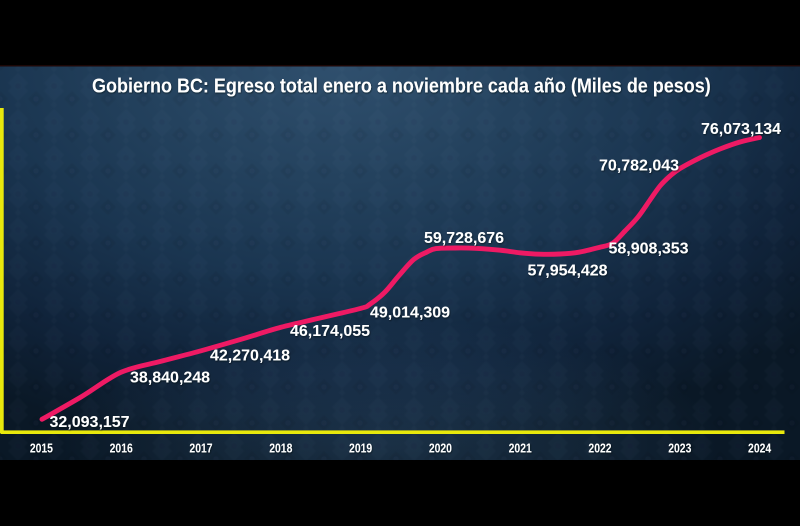 Image resolution: width=800 pixels, height=526 pixels. Describe the element at coordinates (680, 448) in the screenshot. I see `svg-text: 2023` at that location.